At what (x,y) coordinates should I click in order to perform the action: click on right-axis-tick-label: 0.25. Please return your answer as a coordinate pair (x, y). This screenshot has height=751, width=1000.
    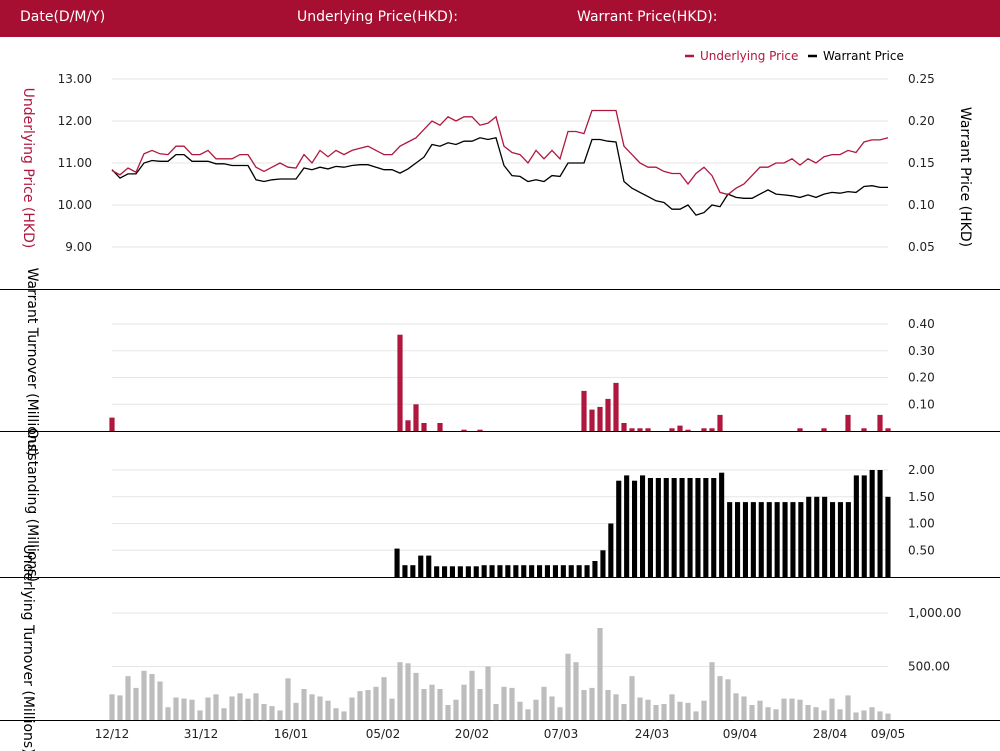
    Looking at the image, I should click on (921, 79).